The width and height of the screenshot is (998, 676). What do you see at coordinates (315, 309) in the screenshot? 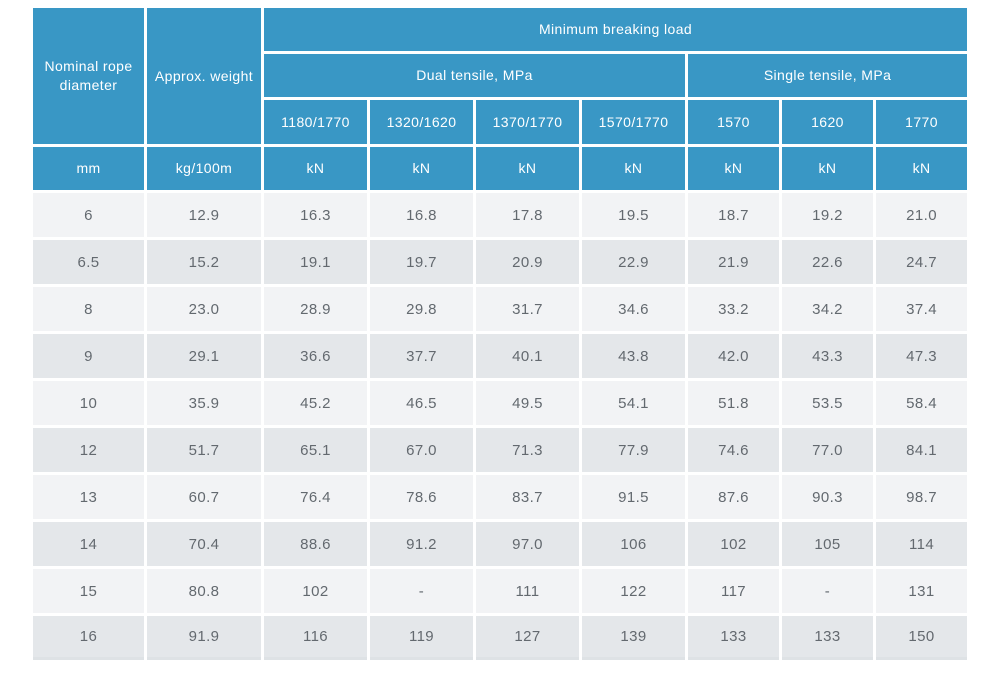
I see `cell-load: 28.9` at bounding box center [315, 309].